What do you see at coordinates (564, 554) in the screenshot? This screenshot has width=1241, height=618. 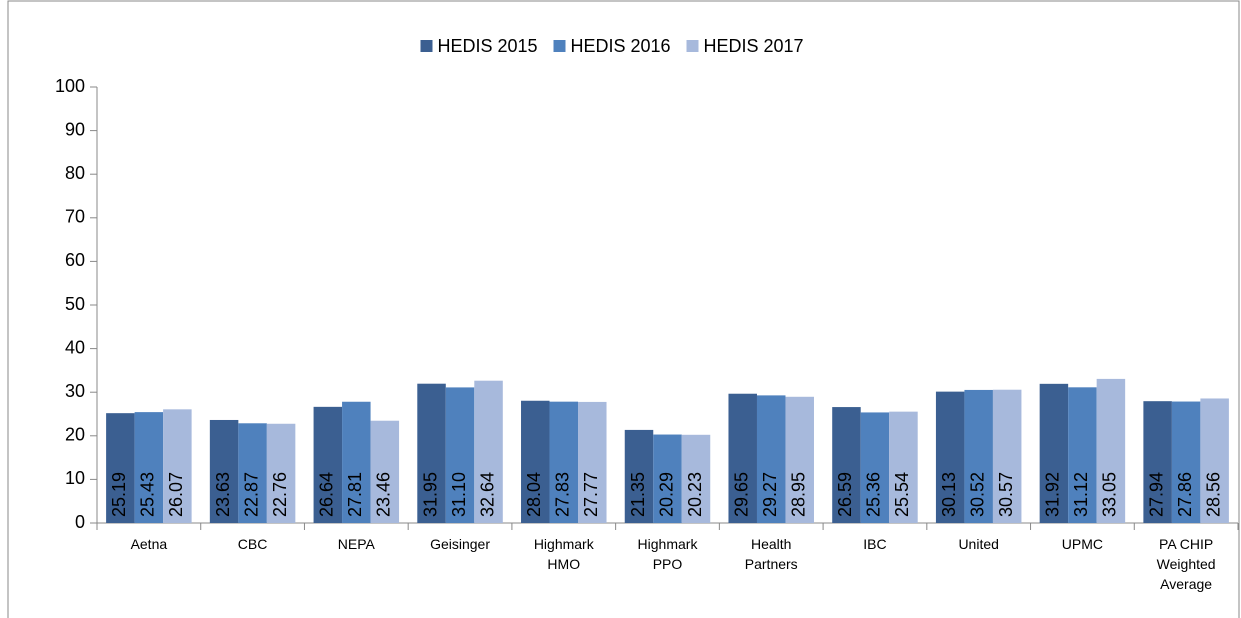 I see `x-tick-label: Highmark HMO` at bounding box center [564, 554].